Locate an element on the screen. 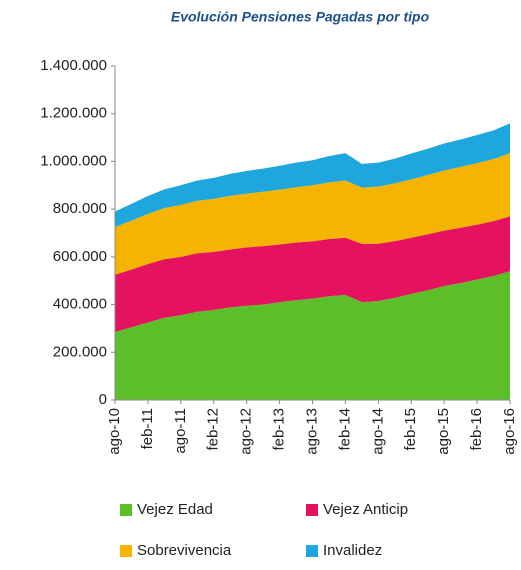 The image size is (521, 570). legend-label: Vejez Edad is located at coordinates (175, 509).